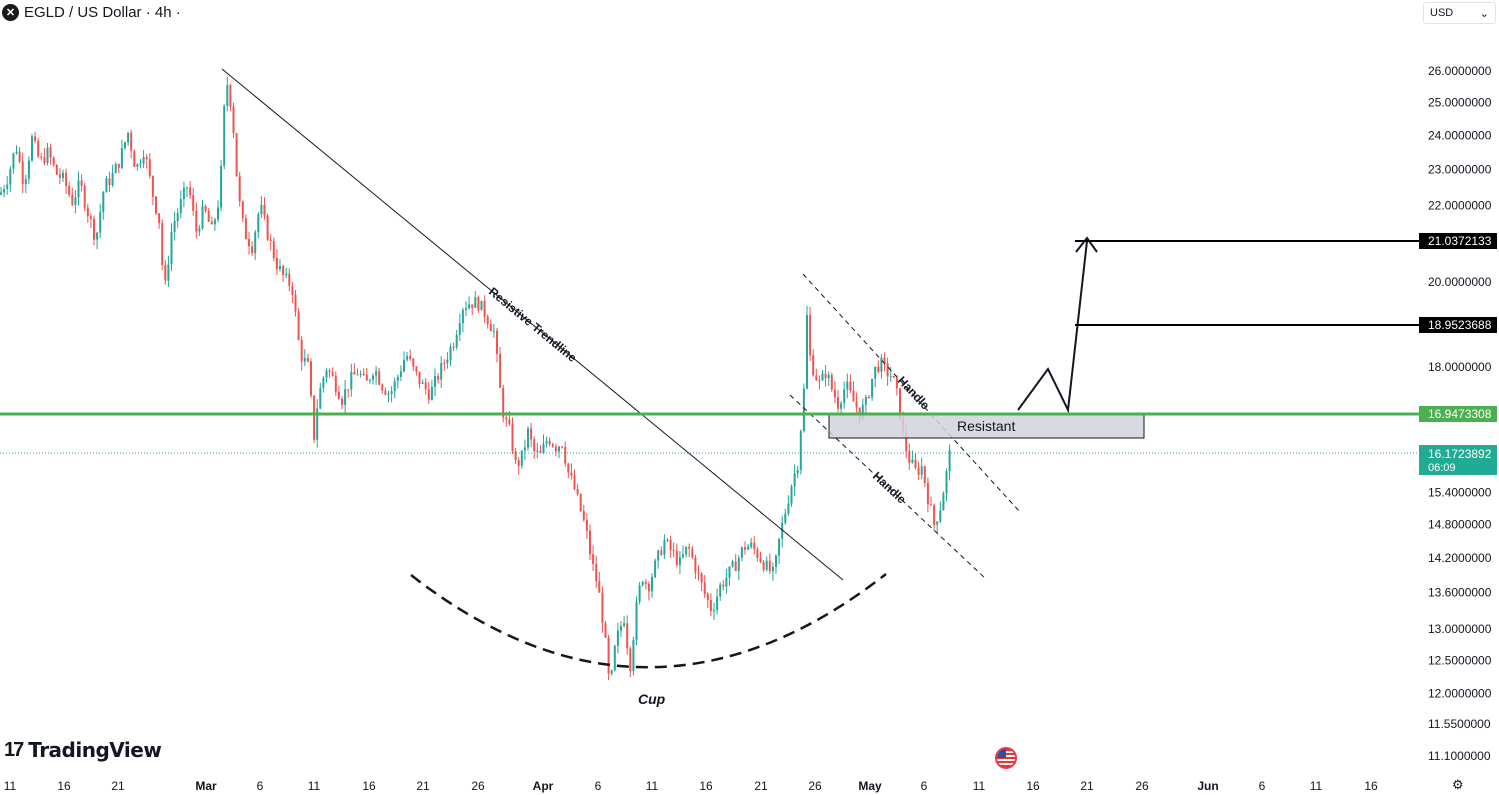 The height and width of the screenshot is (795, 1499). I want to click on currency-value: USD, so click(1442, 13).